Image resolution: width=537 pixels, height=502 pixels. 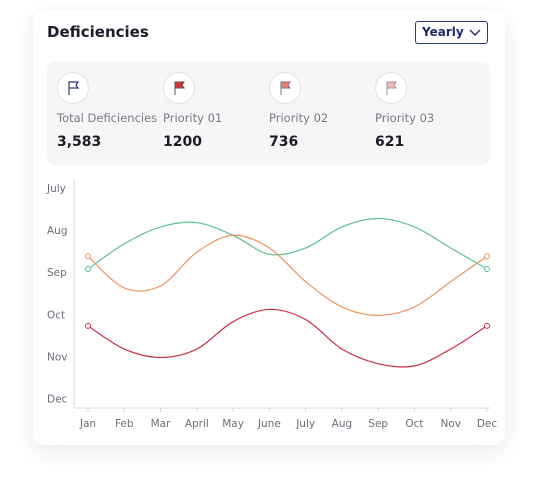 What do you see at coordinates (79, 142) in the screenshot?
I see `stat-value: 3,583` at bounding box center [79, 142].